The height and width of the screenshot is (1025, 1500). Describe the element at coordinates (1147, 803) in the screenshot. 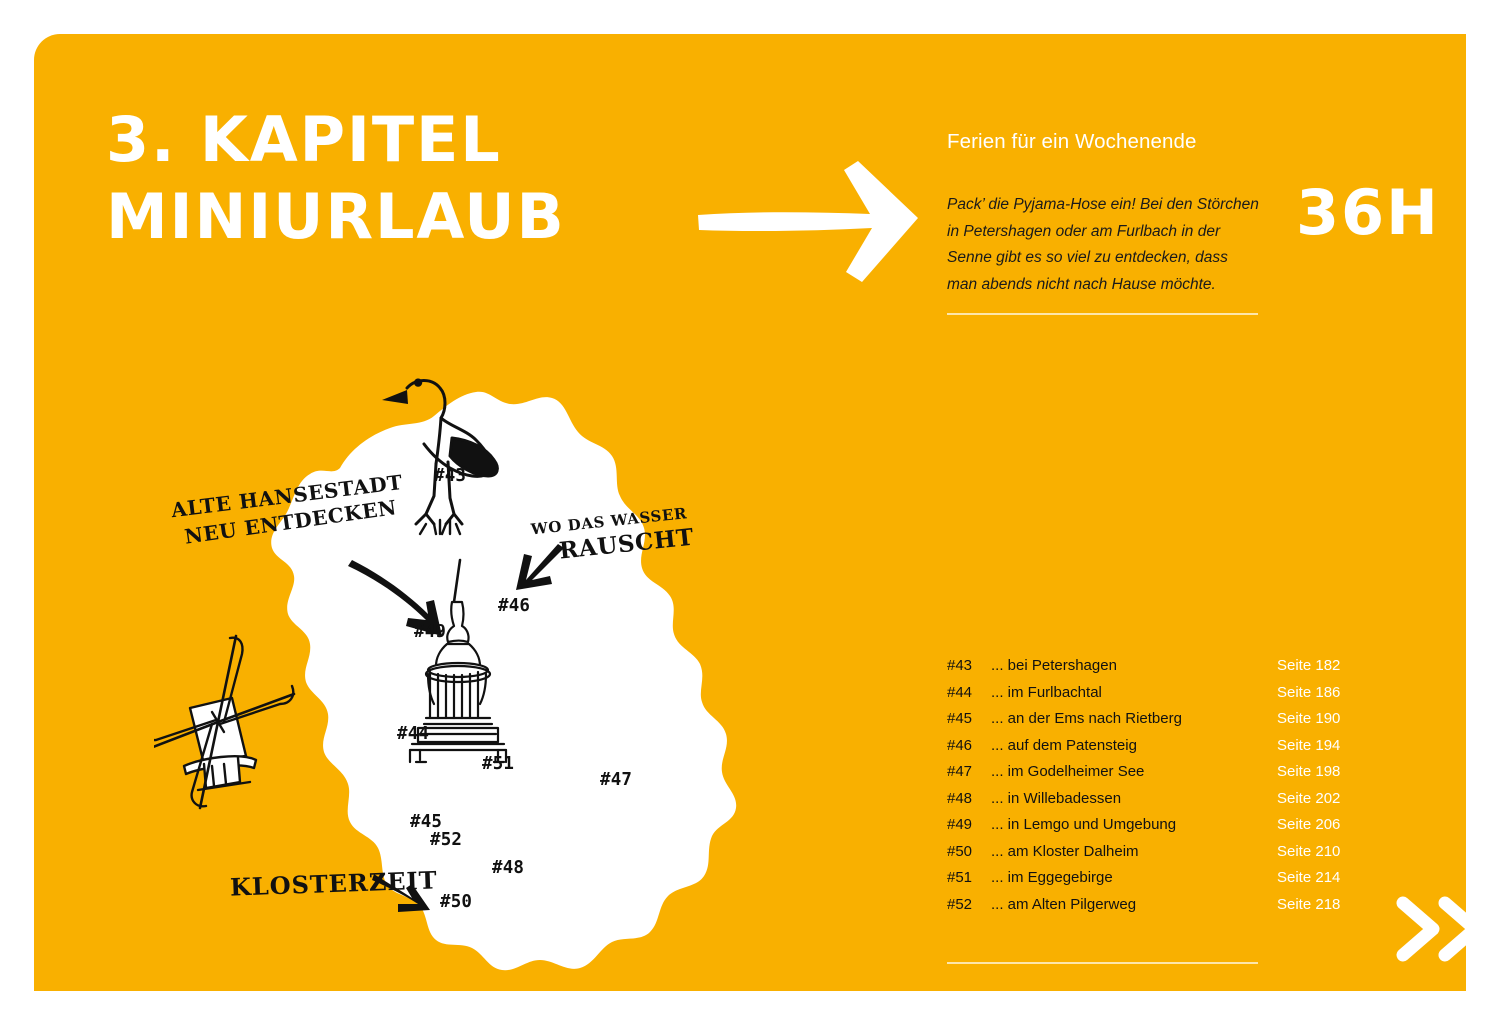

I see `list-item: #48 ... in Willebadessen Seite 202` at that location.